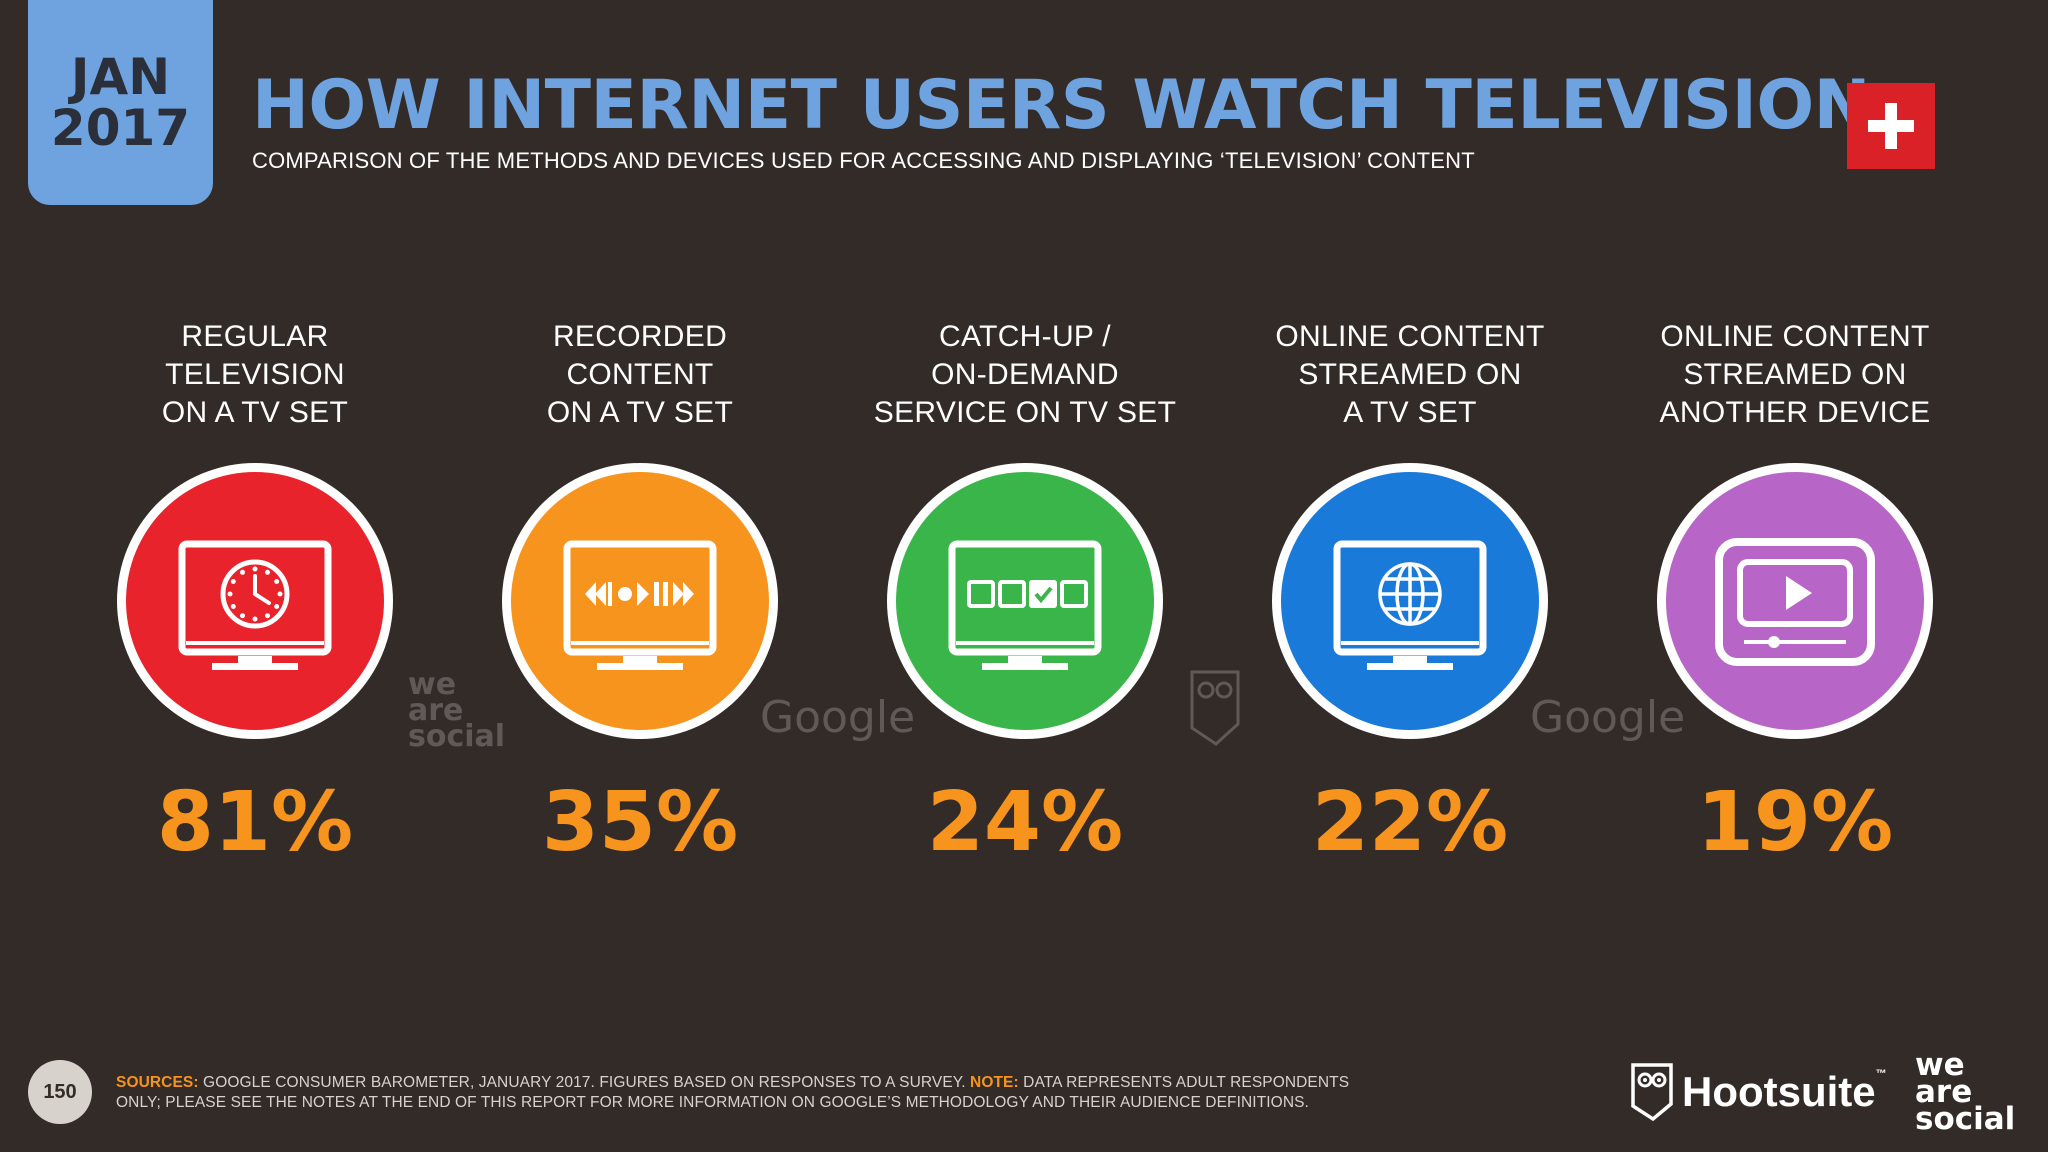 The image size is (2048, 1152). What do you see at coordinates (640, 822) in the screenshot?
I see `category-percentage: 35%` at bounding box center [640, 822].